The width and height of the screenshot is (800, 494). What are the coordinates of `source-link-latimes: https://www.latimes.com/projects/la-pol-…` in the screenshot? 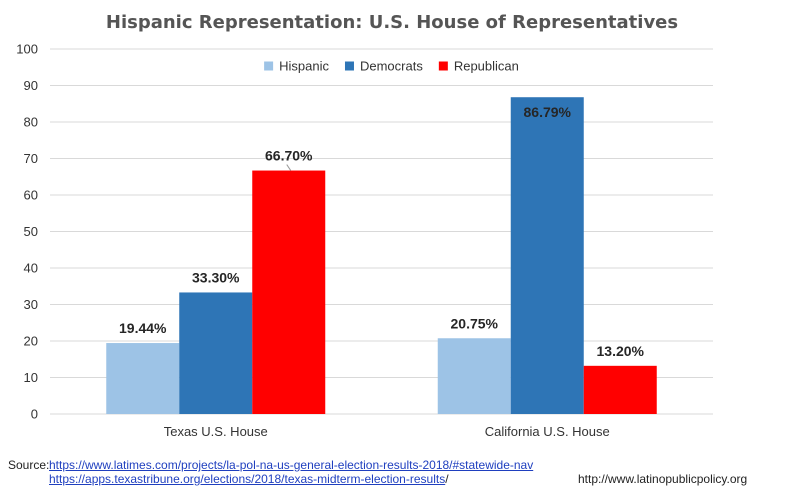 It's located at (291, 465).